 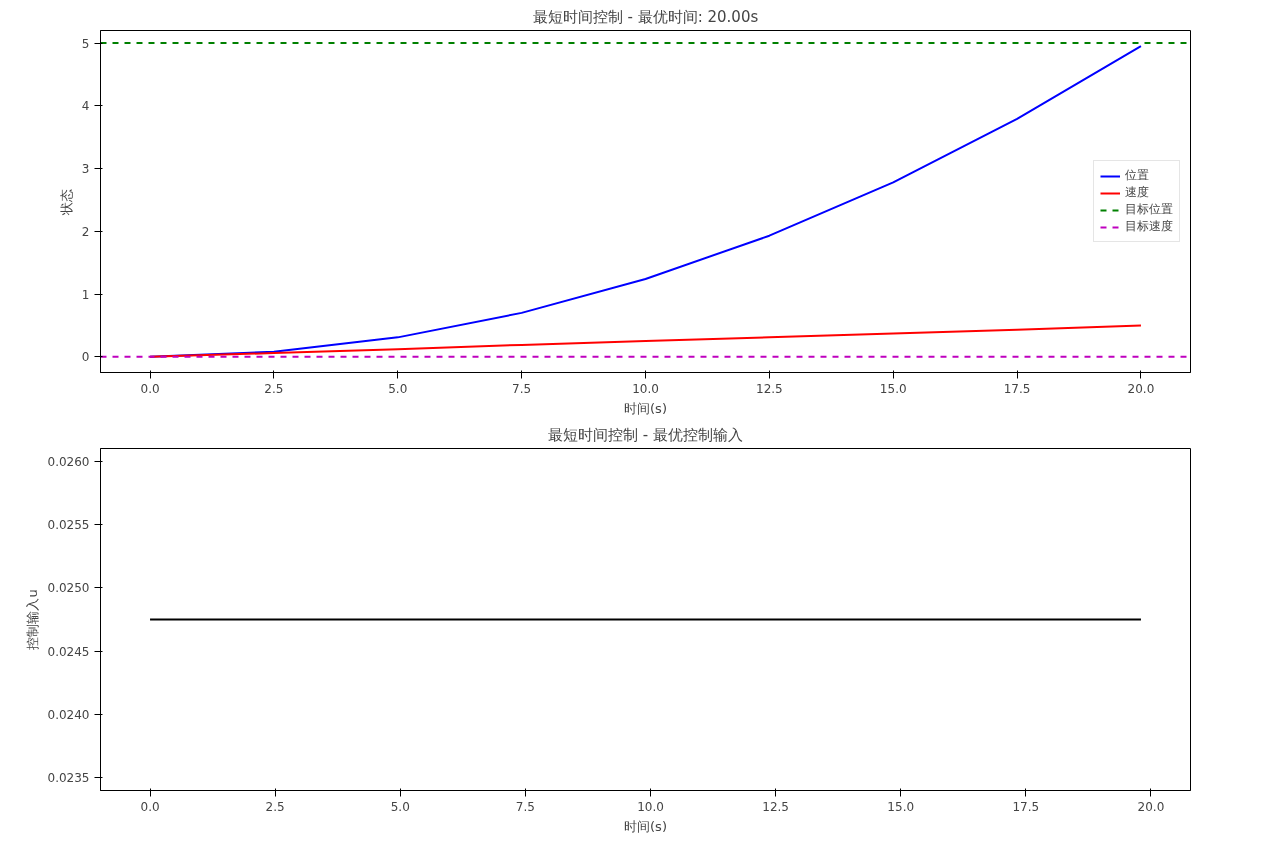 I want to click on legend-label: 目标位置, so click(x=1149, y=209).